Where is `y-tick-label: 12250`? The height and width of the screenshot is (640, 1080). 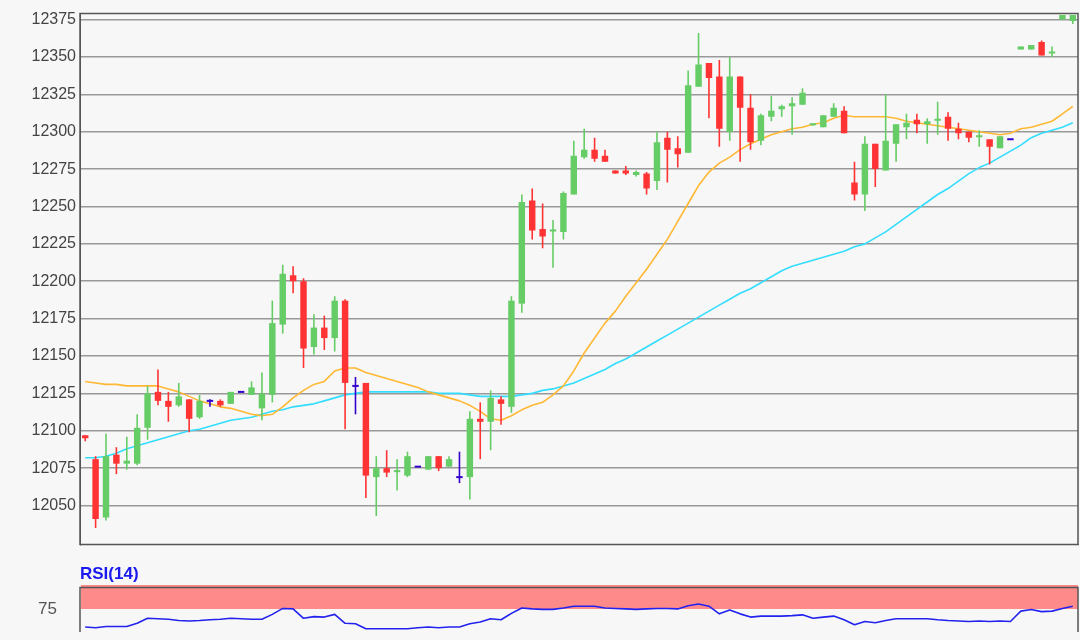 y-tick-label: 12250 is located at coordinates (54, 205).